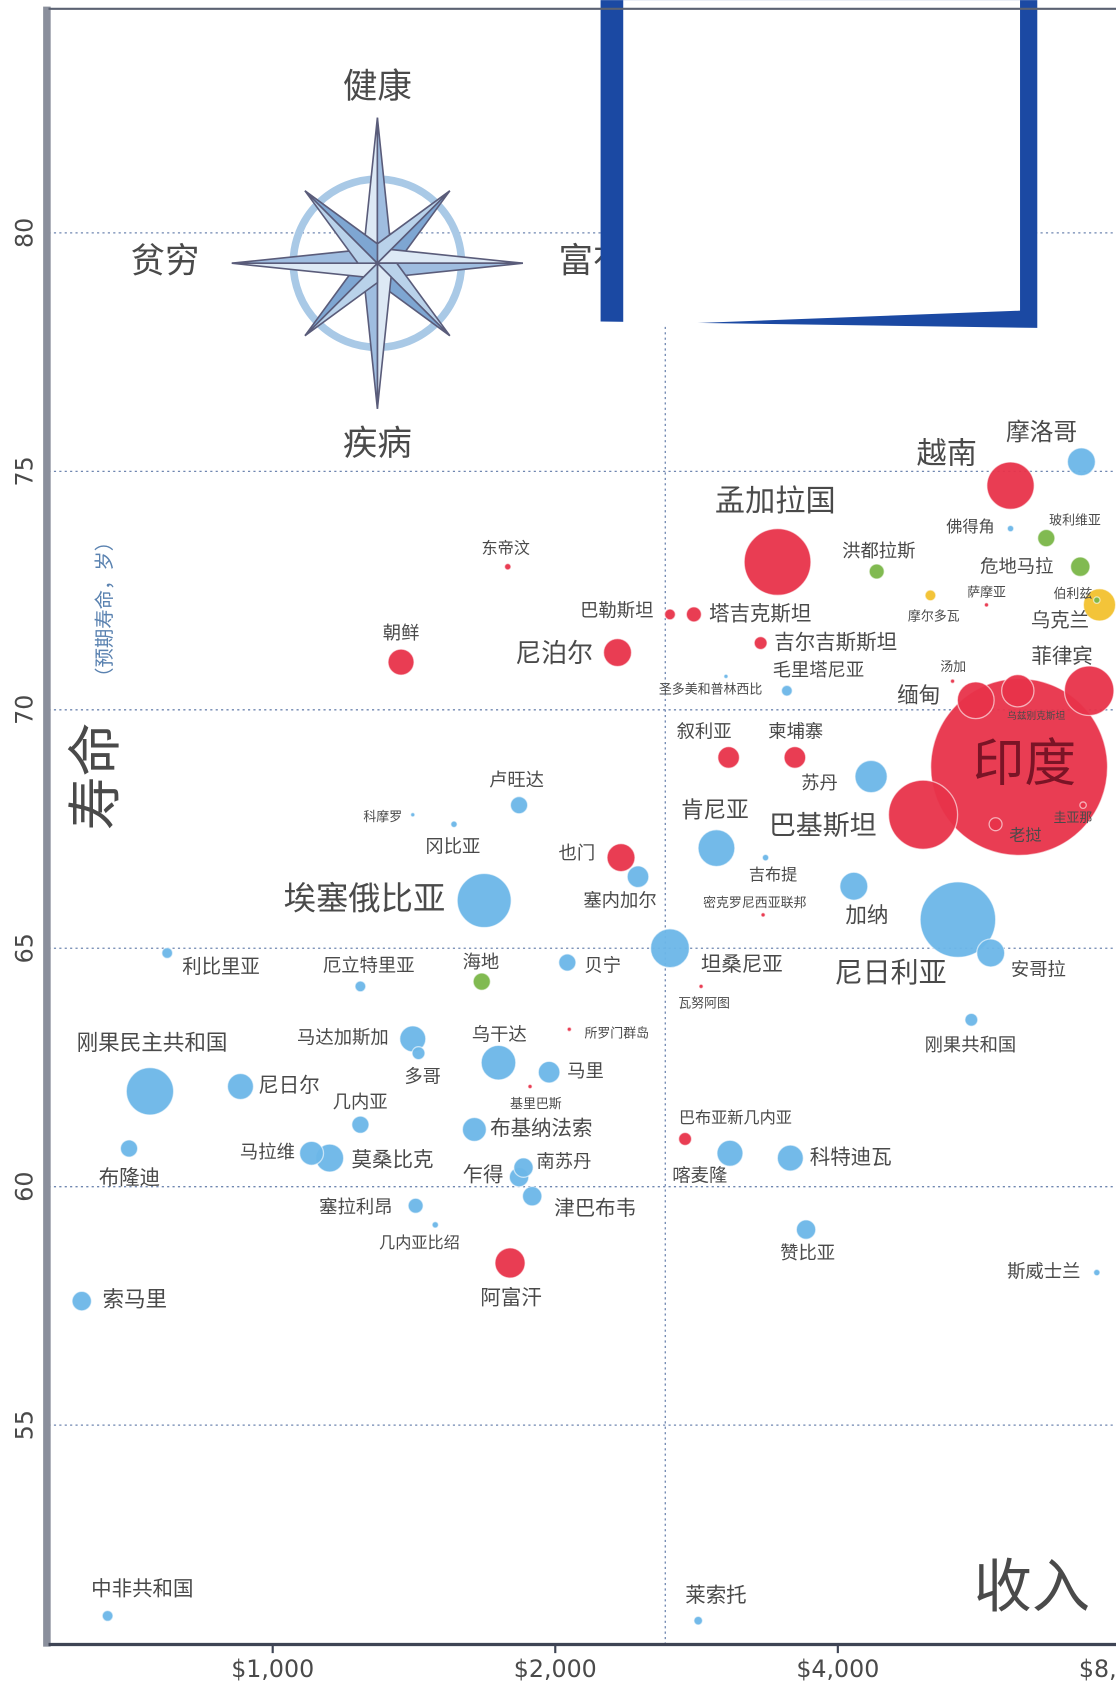  What do you see at coordinates (760, 614) in the screenshot?
I see `bubble-label: 塔吉克斯坦` at bounding box center [760, 614].